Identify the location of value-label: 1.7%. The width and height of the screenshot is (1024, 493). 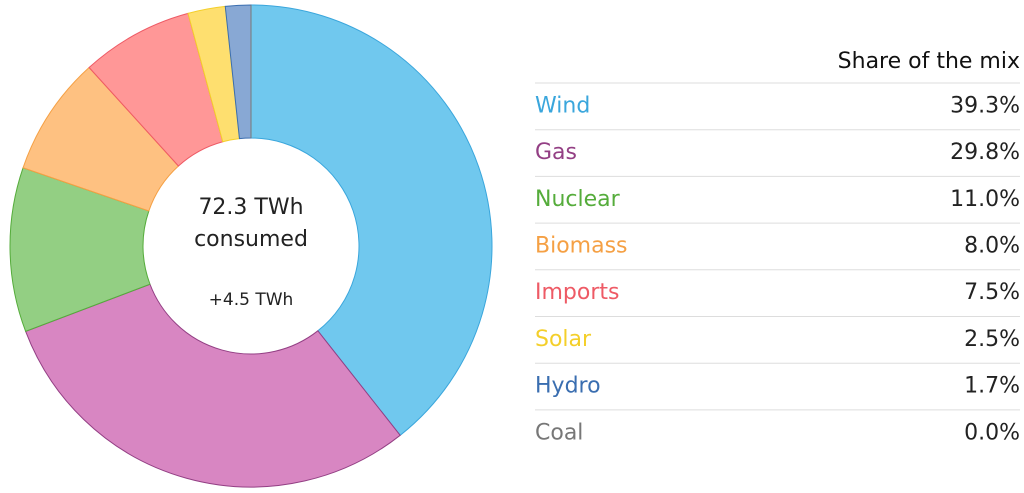
(992, 386).